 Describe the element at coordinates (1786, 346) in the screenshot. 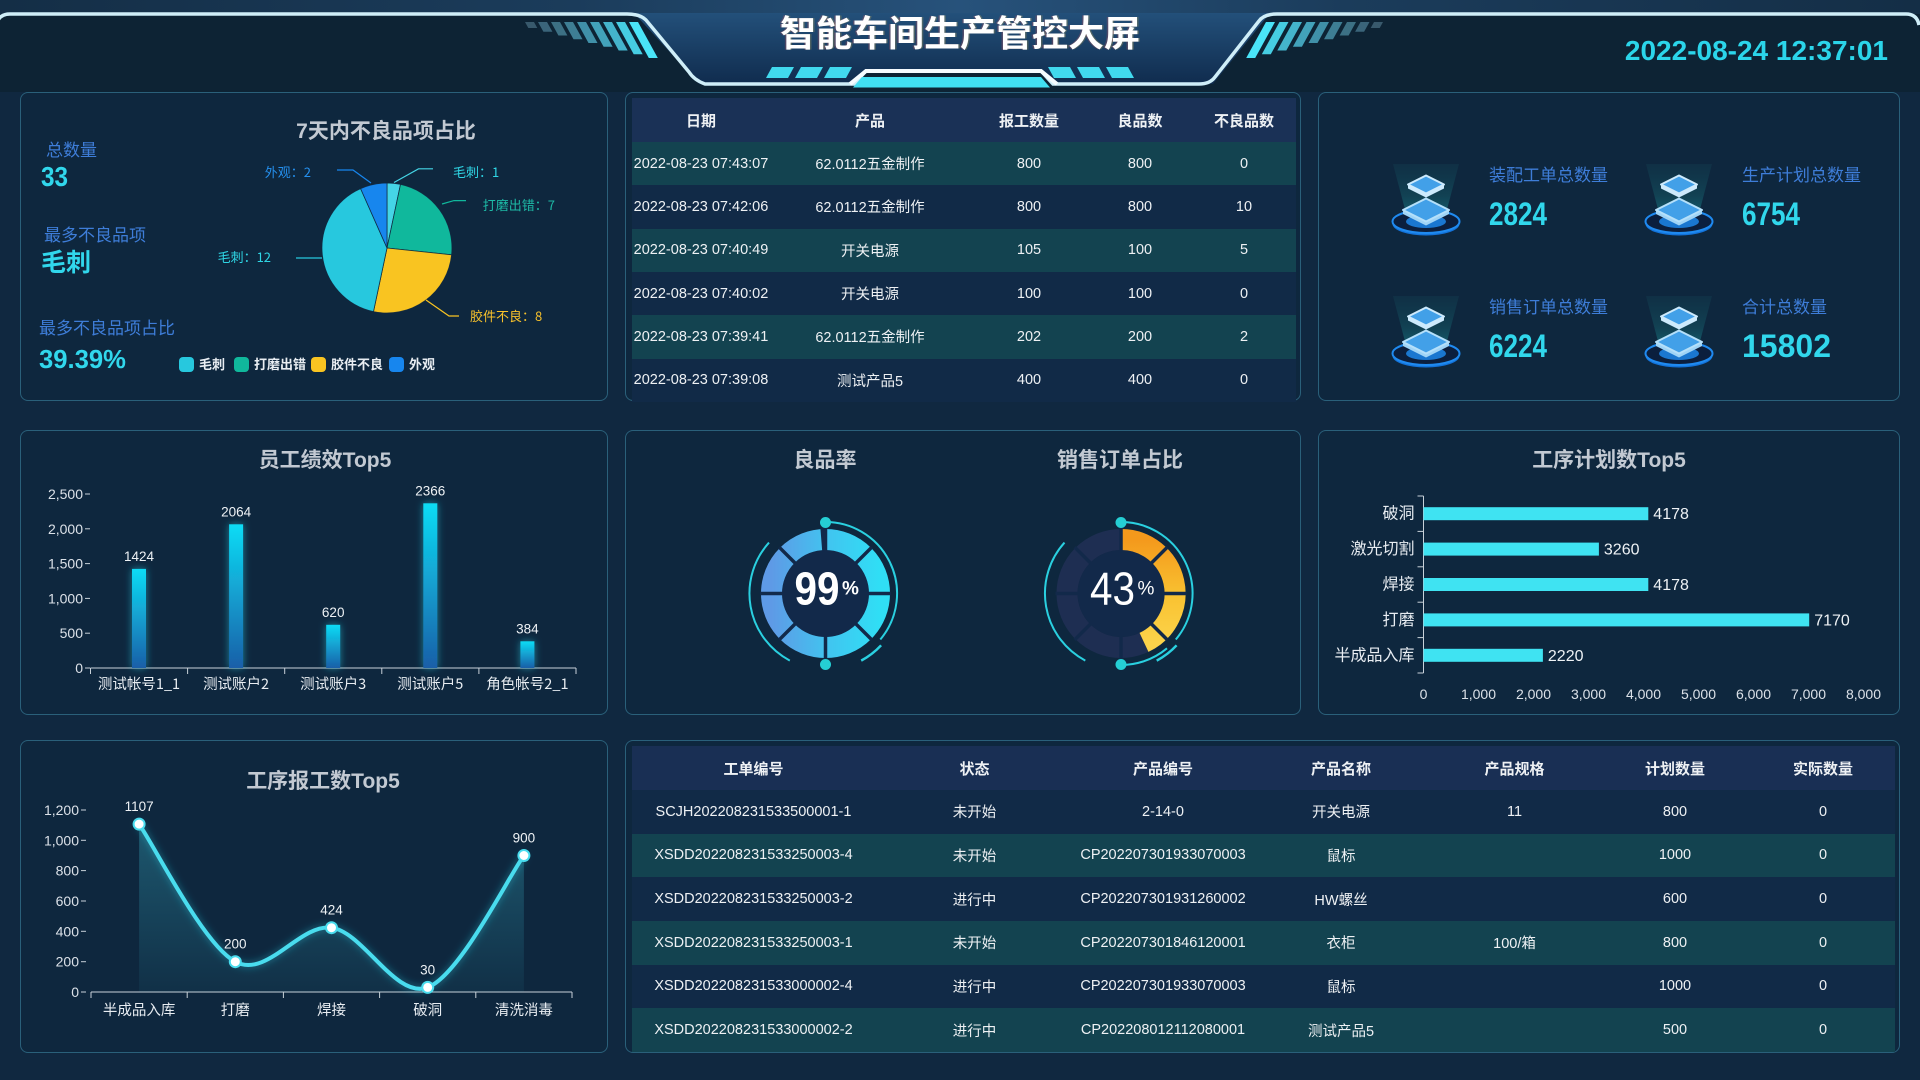

I see `svg-text: 15802` at that location.